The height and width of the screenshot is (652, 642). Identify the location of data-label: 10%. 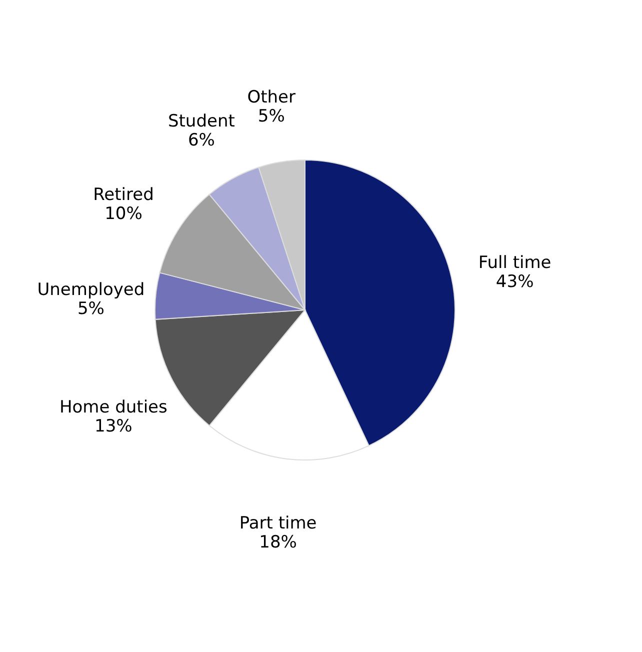
(123, 214).